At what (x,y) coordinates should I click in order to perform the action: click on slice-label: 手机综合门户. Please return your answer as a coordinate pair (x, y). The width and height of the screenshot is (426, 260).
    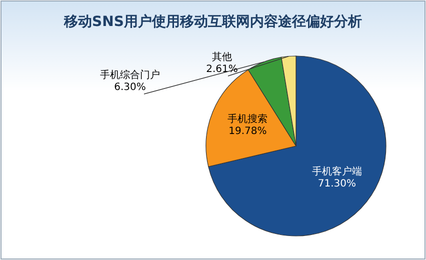
    Looking at the image, I should click on (130, 75).